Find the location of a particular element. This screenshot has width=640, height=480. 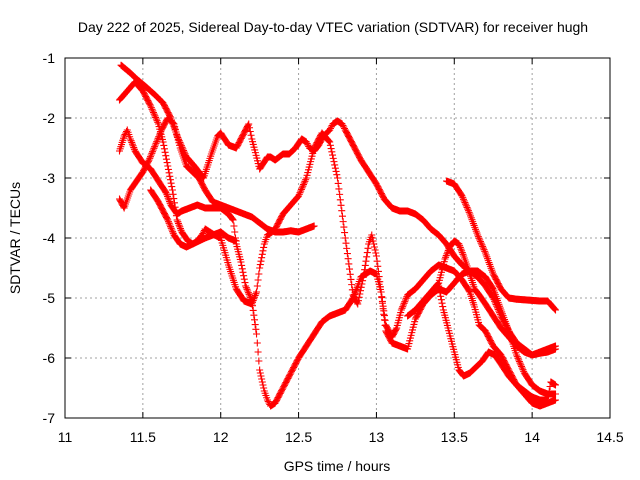

y-tick-label: -7 is located at coordinates (49, 418).